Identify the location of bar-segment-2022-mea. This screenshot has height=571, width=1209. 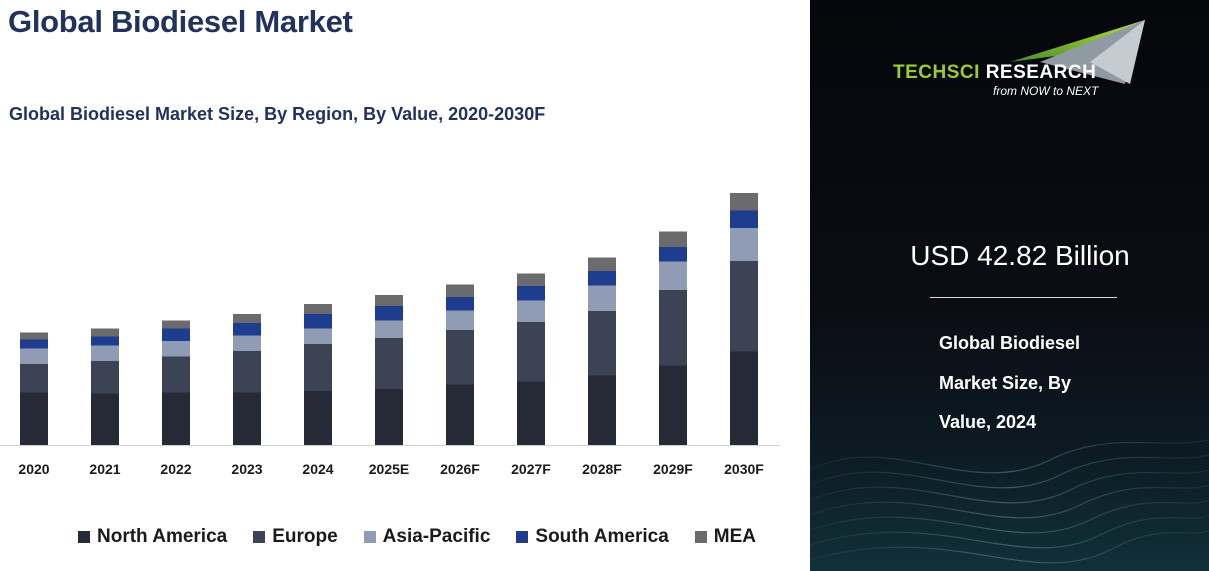
(176, 324).